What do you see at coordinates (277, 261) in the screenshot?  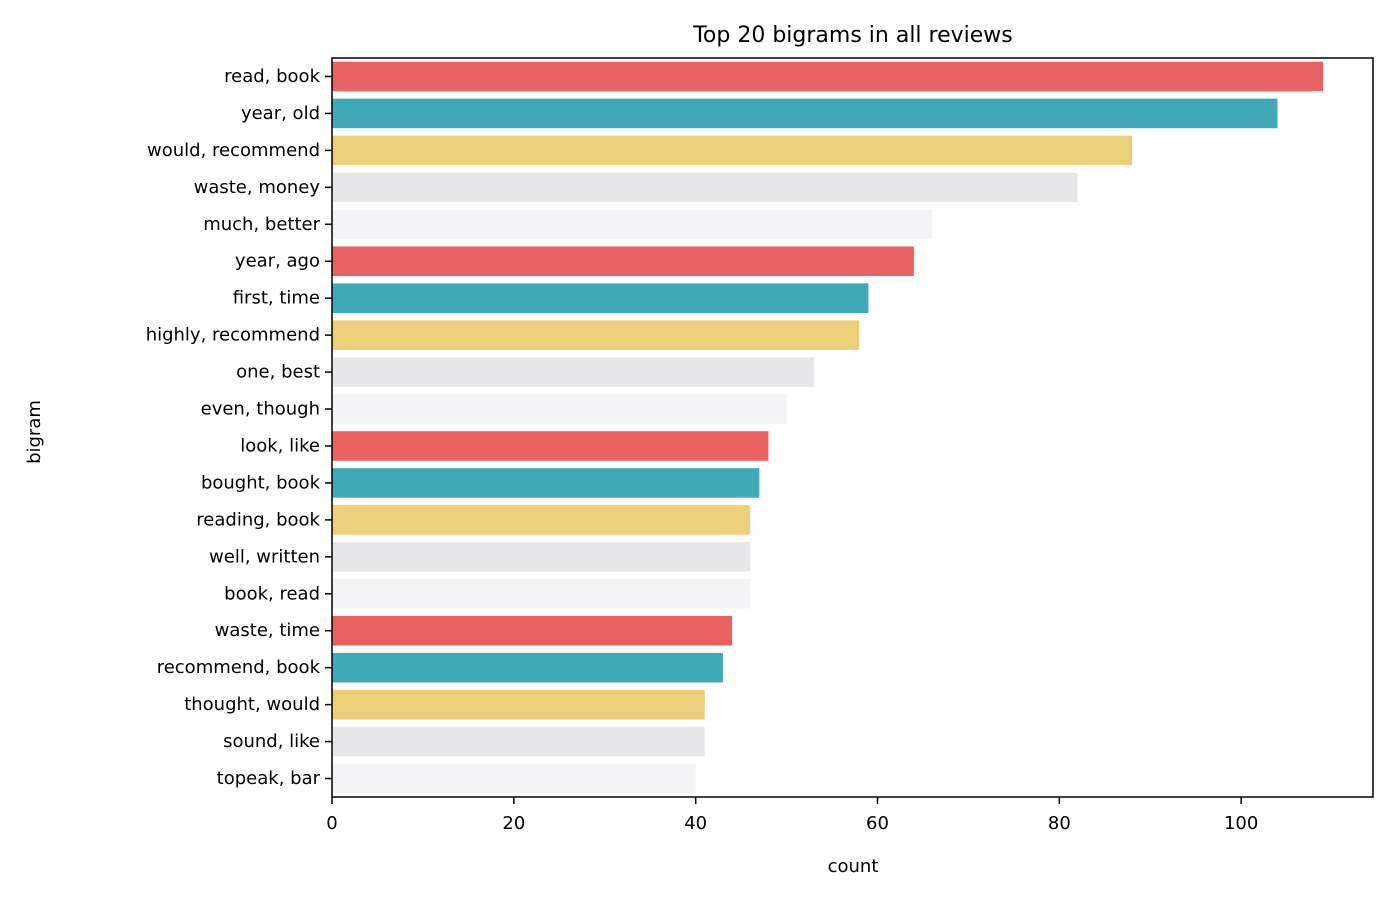 I see `y-tick-label: year, ago` at bounding box center [277, 261].